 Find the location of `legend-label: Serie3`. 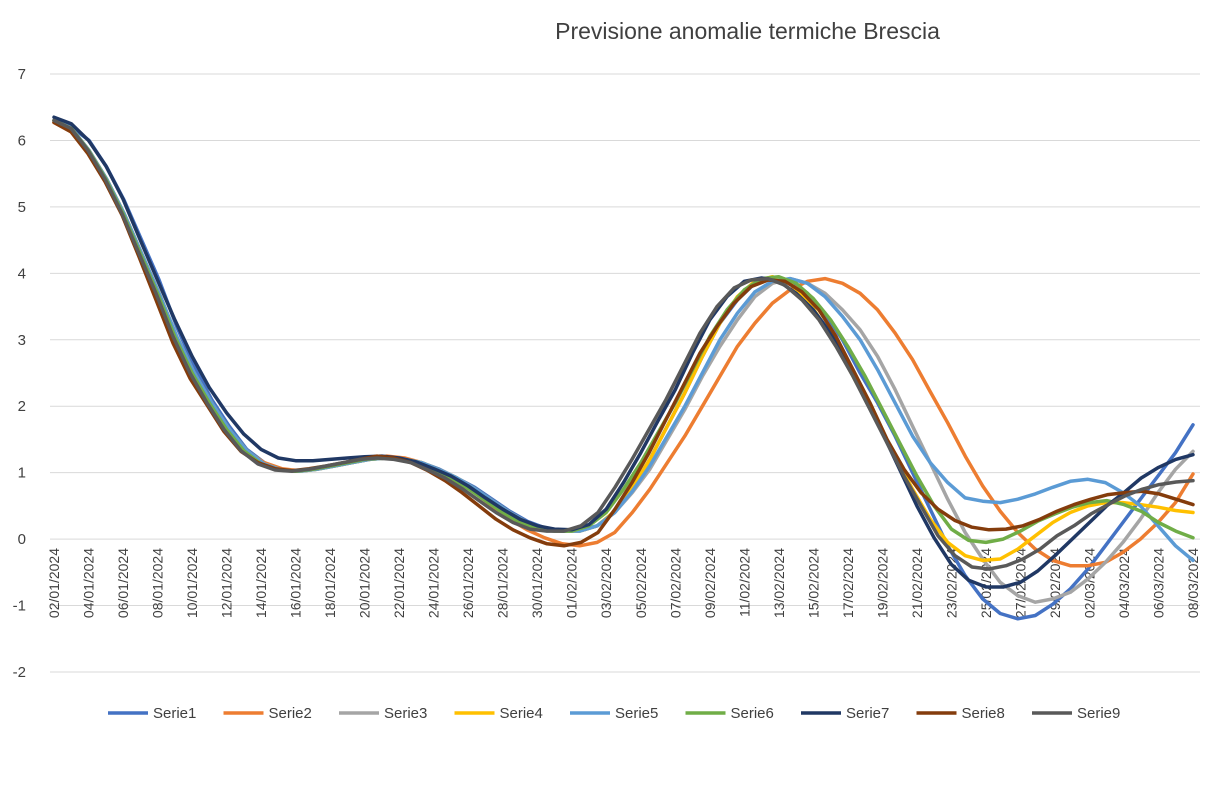

legend-label: Serie3 is located at coordinates (405, 713).